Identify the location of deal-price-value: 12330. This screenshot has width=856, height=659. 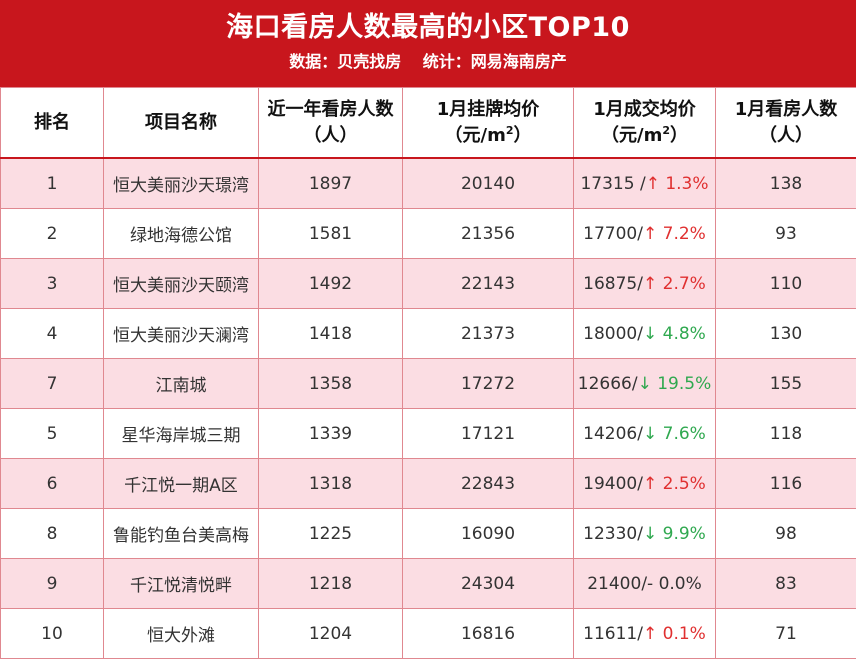
(610, 534).